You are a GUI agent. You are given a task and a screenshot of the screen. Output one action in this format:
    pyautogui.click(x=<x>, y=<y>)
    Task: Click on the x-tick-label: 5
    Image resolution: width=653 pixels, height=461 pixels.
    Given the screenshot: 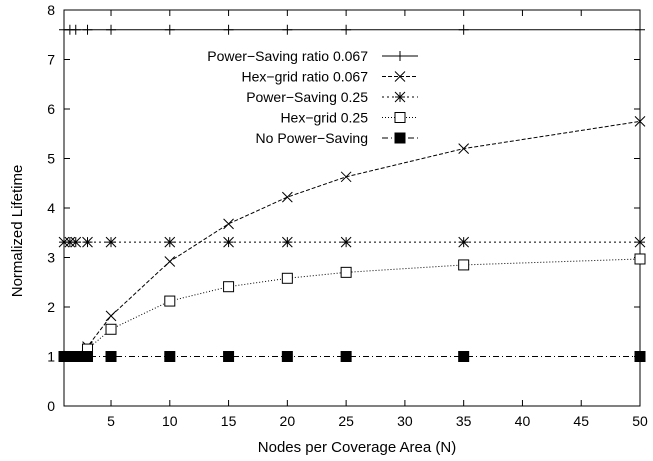 What is the action you would take?
    pyautogui.click(x=111, y=421)
    